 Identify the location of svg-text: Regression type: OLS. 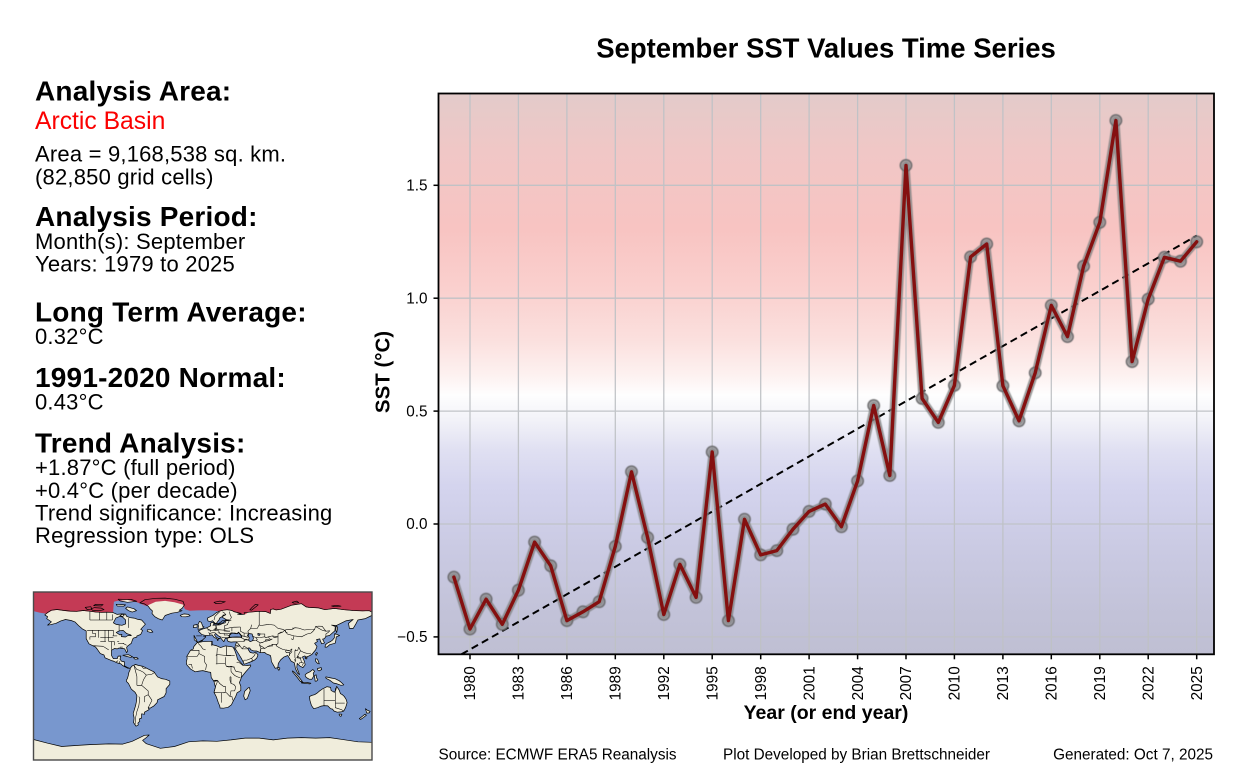
(144, 535).